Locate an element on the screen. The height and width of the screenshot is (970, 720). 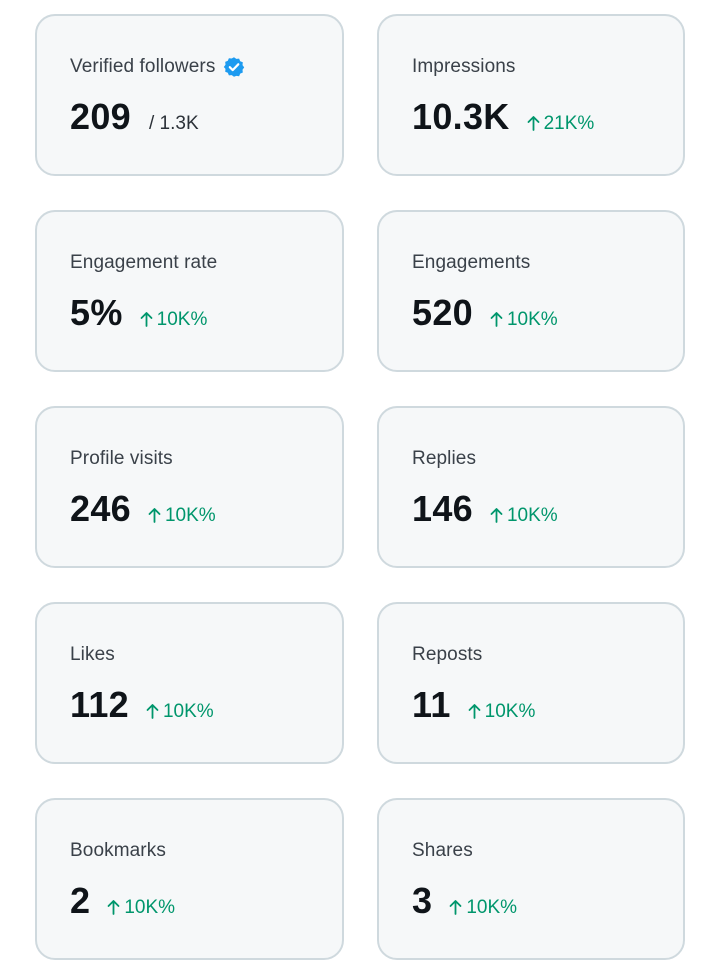
metric-label-row: Impressions is located at coordinates (547, 67).